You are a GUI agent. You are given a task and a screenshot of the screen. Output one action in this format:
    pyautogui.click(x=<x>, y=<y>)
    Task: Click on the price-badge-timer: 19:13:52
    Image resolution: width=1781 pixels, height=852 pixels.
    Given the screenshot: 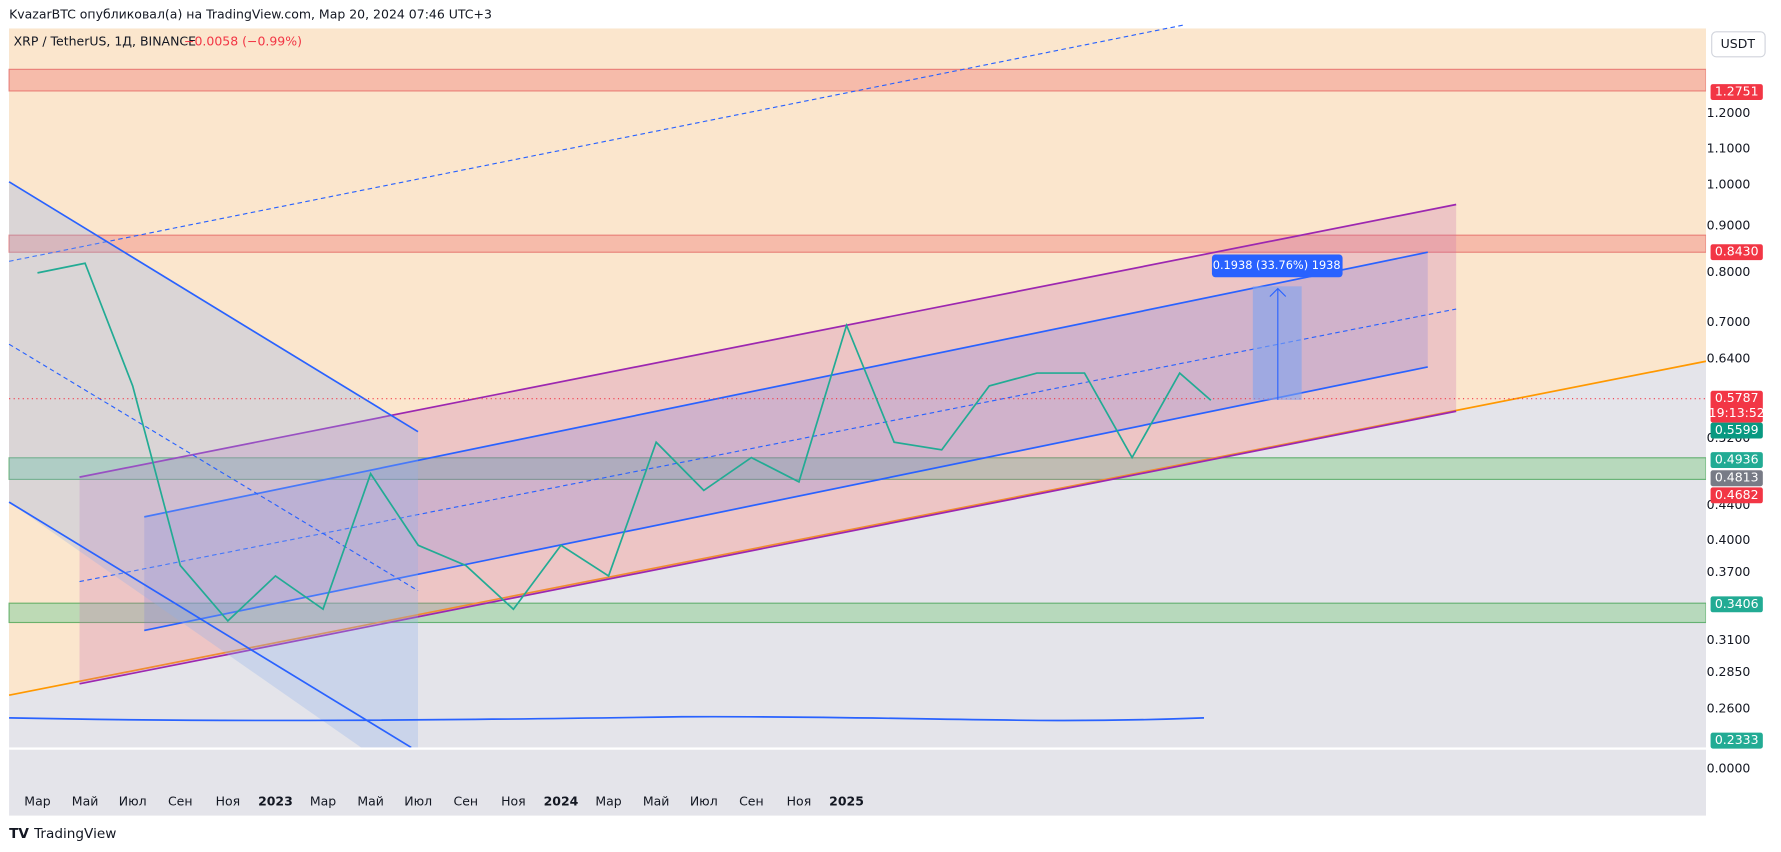 What is the action you would take?
    pyautogui.click(x=1737, y=412)
    